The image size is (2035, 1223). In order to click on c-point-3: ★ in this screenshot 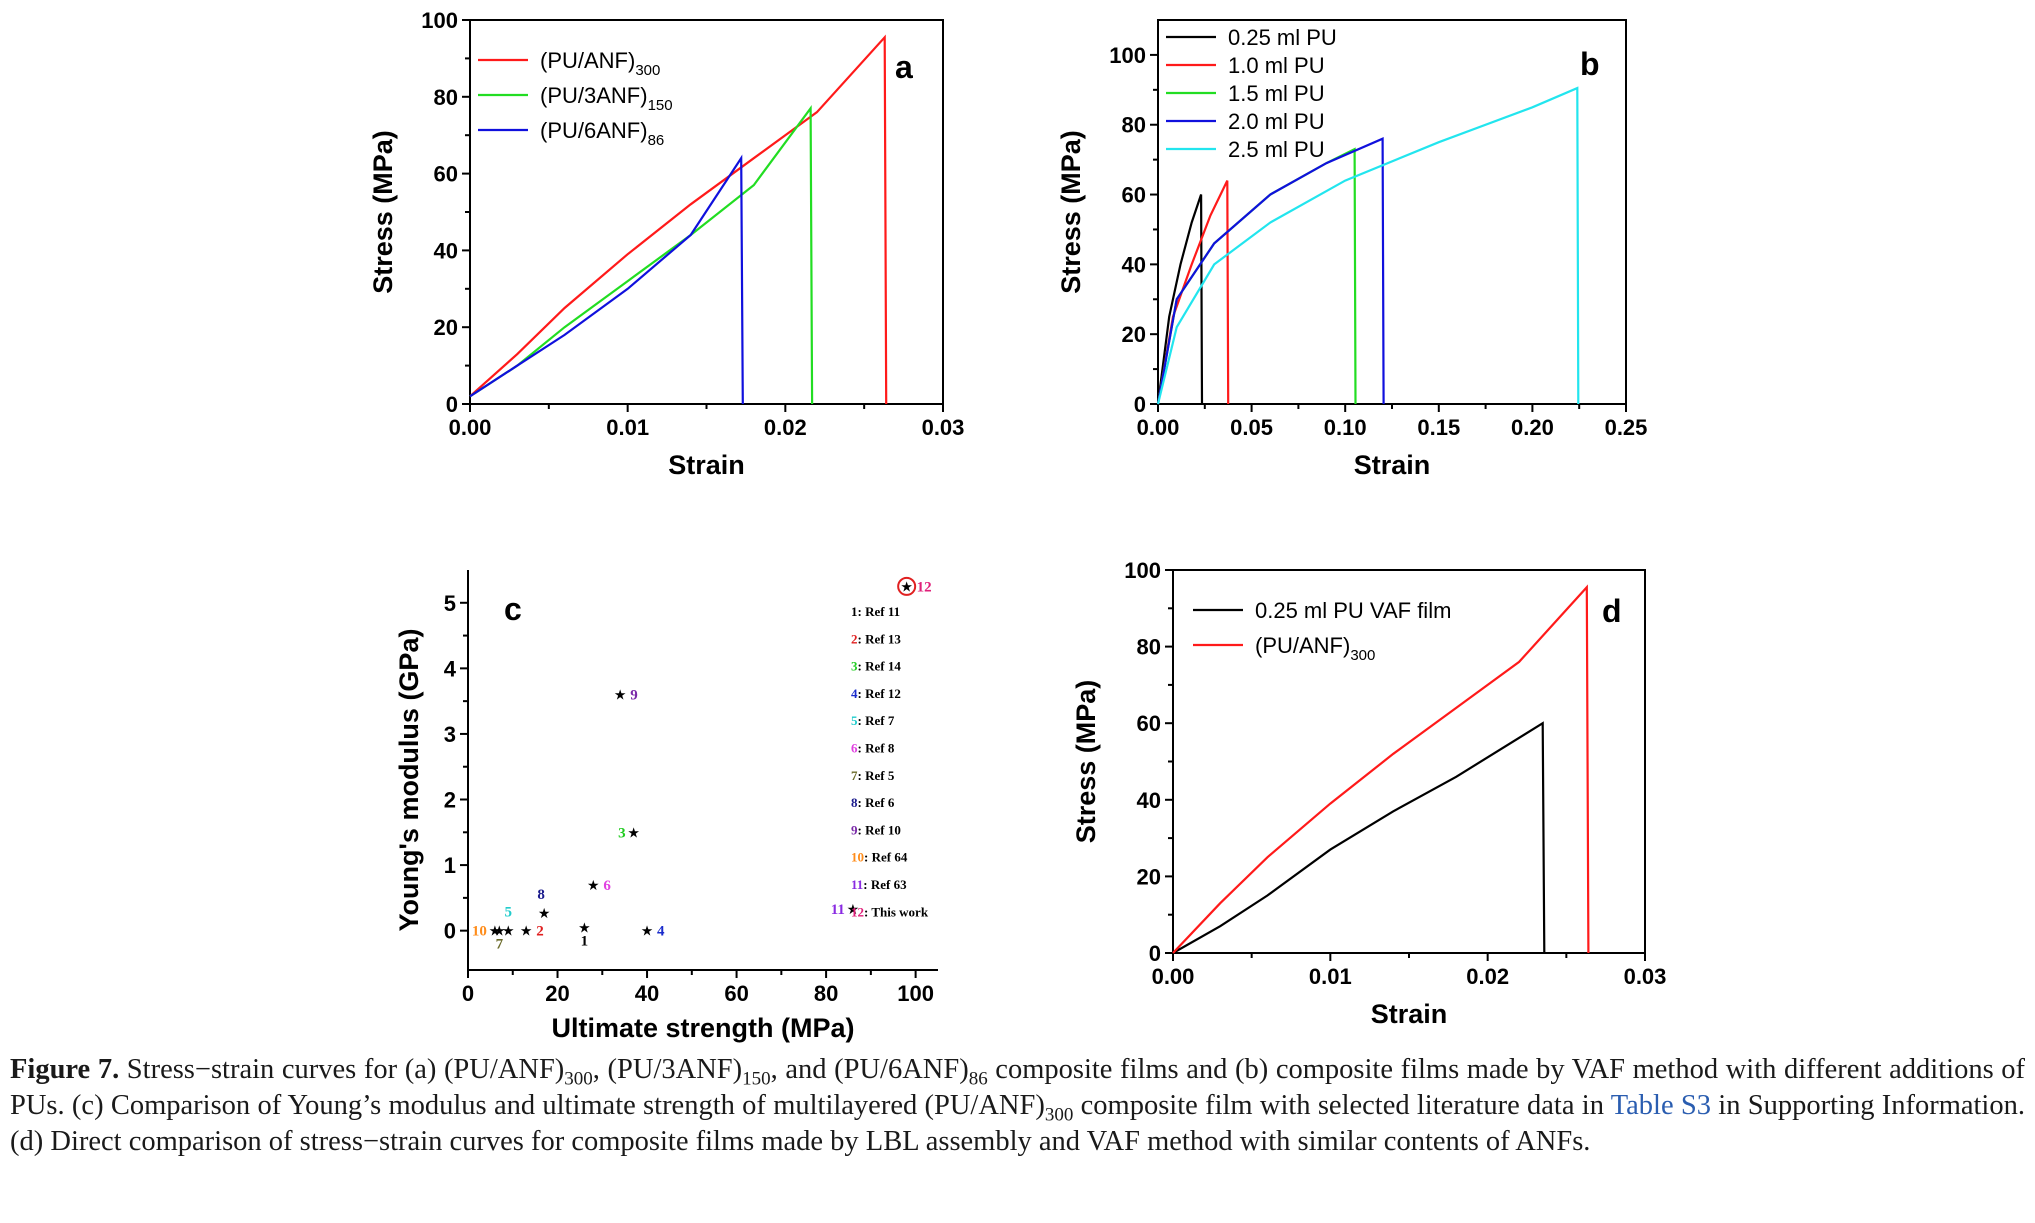, I will do `click(633, 833)`.